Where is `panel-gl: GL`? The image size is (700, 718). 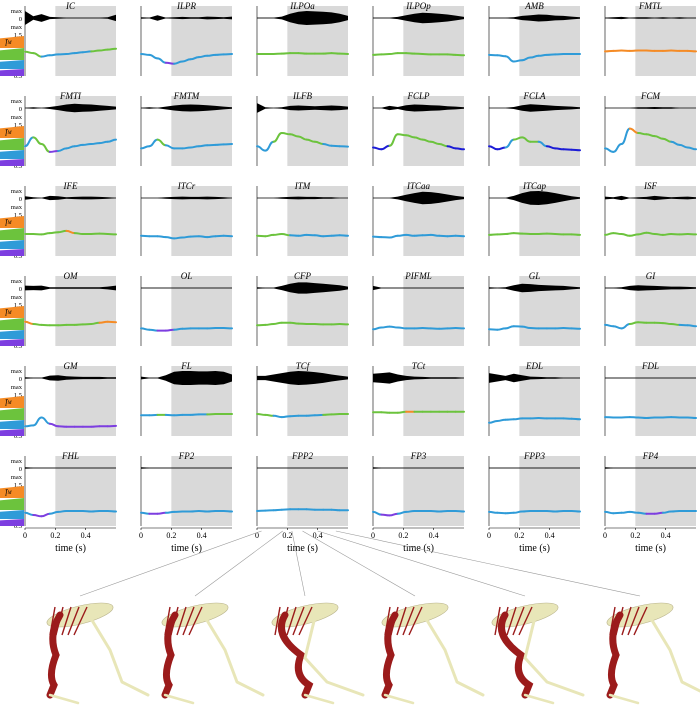 panel-gl: GL is located at coordinates (534, 308).